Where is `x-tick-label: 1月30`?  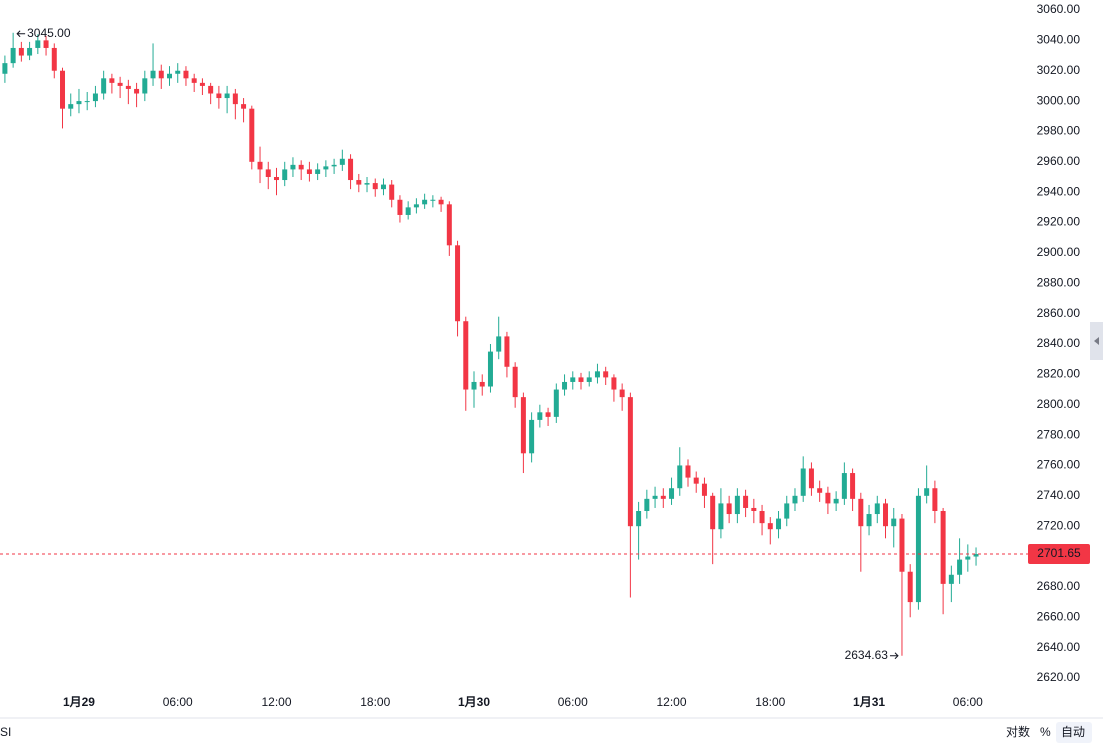 x-tick-label: 1月30 is located at coordinates (474, 702).